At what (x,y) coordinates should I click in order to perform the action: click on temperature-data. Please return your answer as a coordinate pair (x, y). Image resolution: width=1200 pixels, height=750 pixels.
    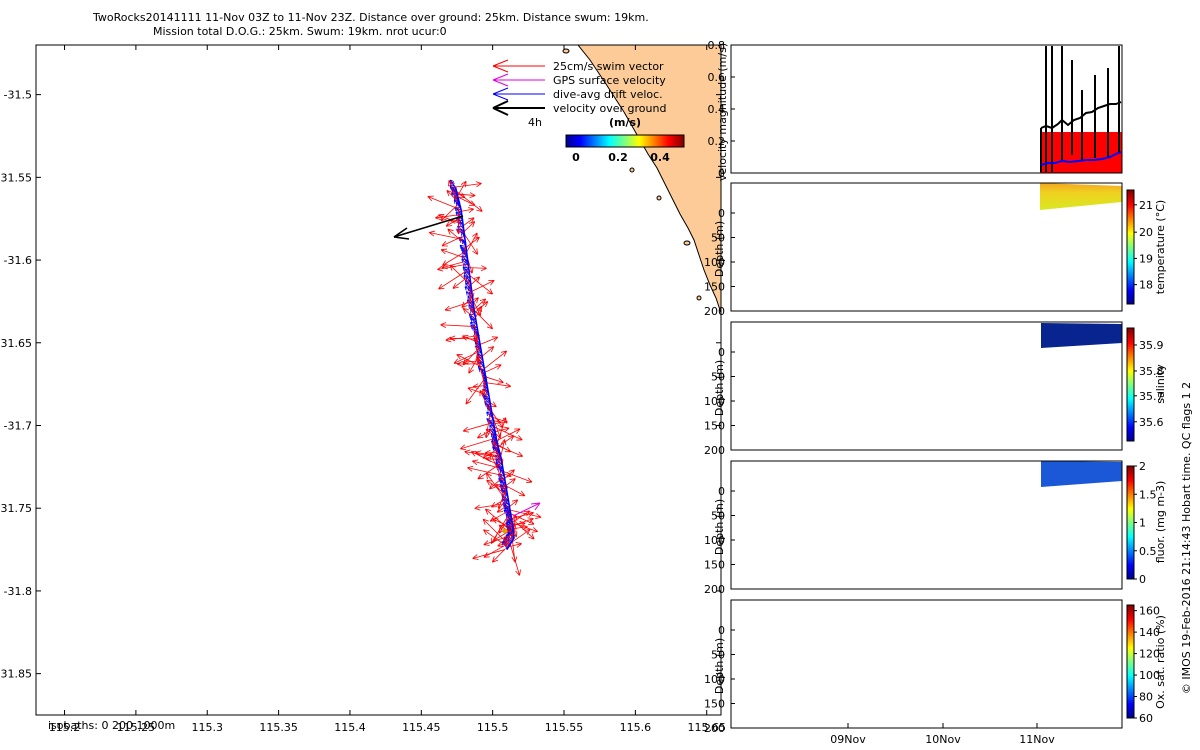
    Looking at the image, I should click on (1081, 196).